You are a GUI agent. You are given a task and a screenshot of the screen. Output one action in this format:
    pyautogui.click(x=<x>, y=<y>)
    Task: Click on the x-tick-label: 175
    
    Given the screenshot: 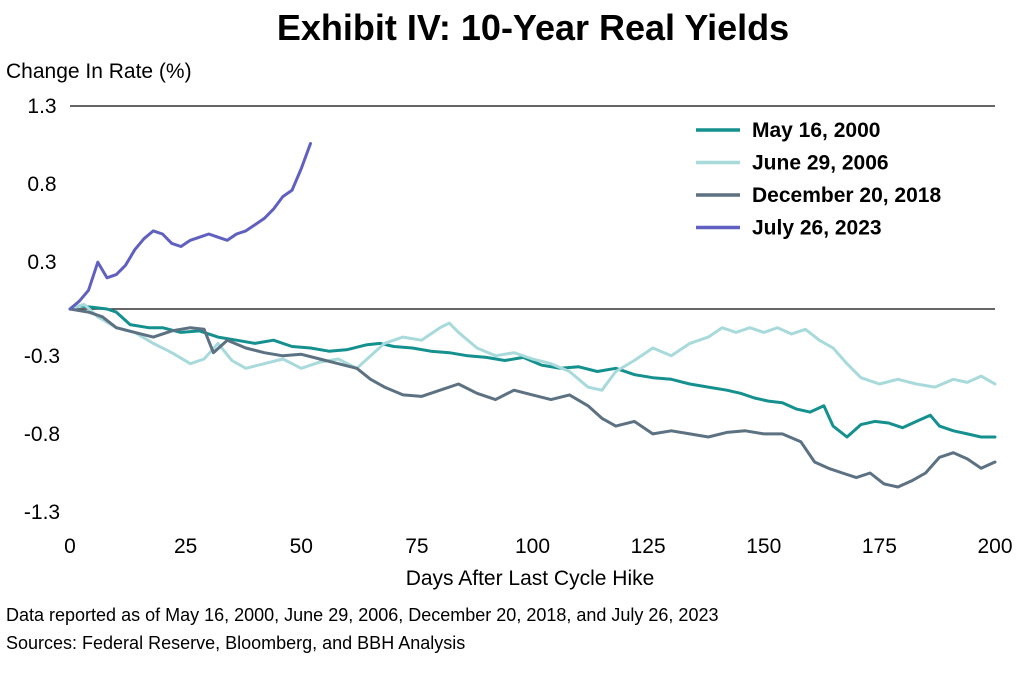 What is the action you would take?
    pyautogui.click(x=879, y=546)
    